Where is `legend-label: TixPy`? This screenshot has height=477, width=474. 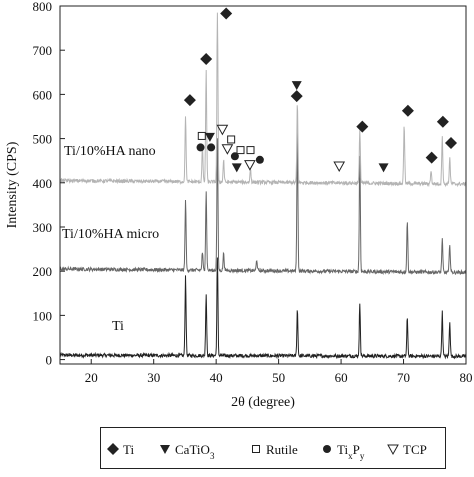 legend-label: TixPy is located at coordinates (351, 451).